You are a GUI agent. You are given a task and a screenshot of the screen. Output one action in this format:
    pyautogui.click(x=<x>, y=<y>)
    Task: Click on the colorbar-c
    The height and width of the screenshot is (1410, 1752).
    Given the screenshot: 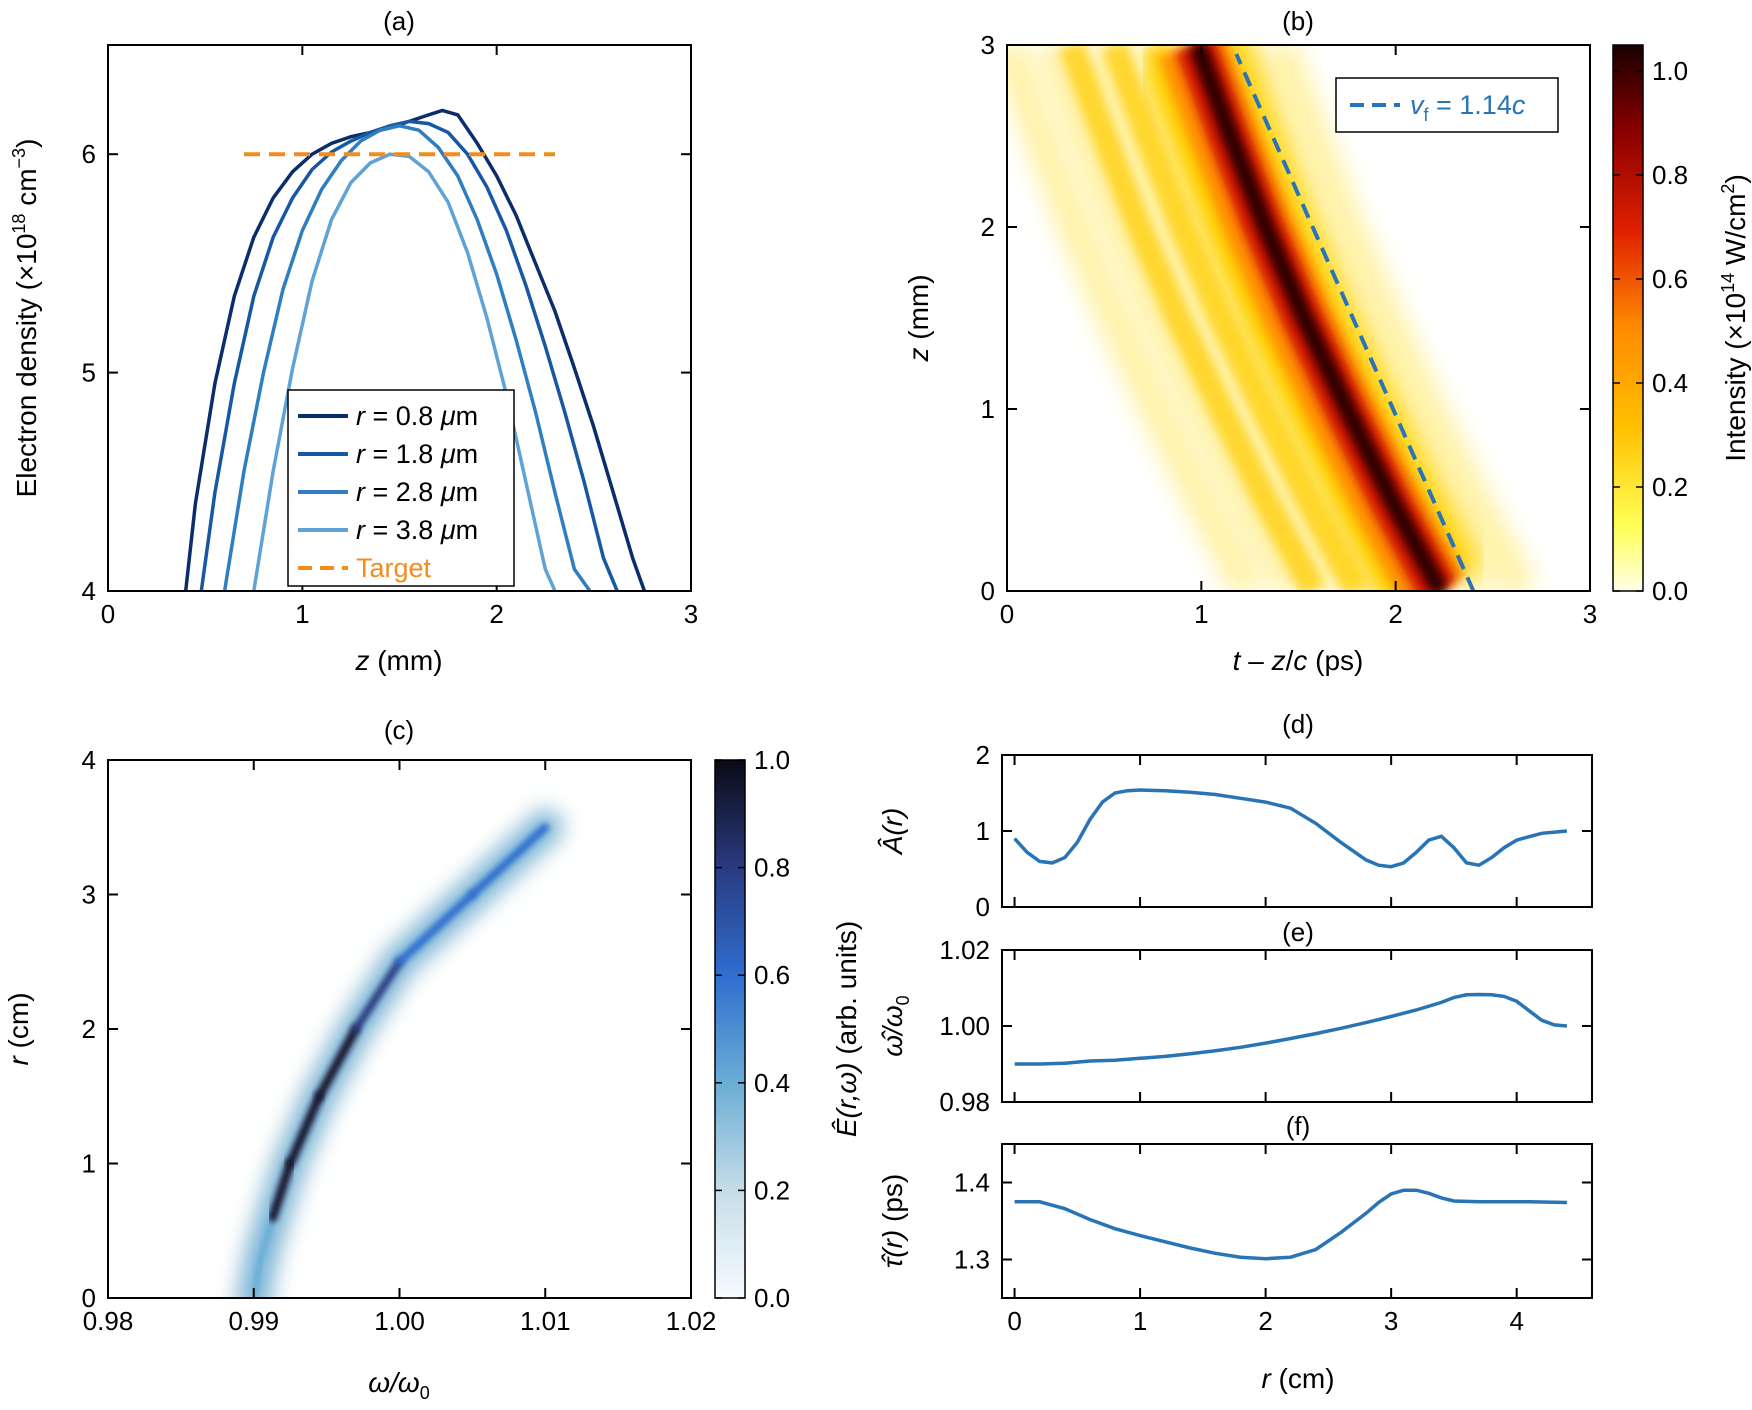 What is the action you would take?
    pyautogui.click(x=730, y=1029)
    